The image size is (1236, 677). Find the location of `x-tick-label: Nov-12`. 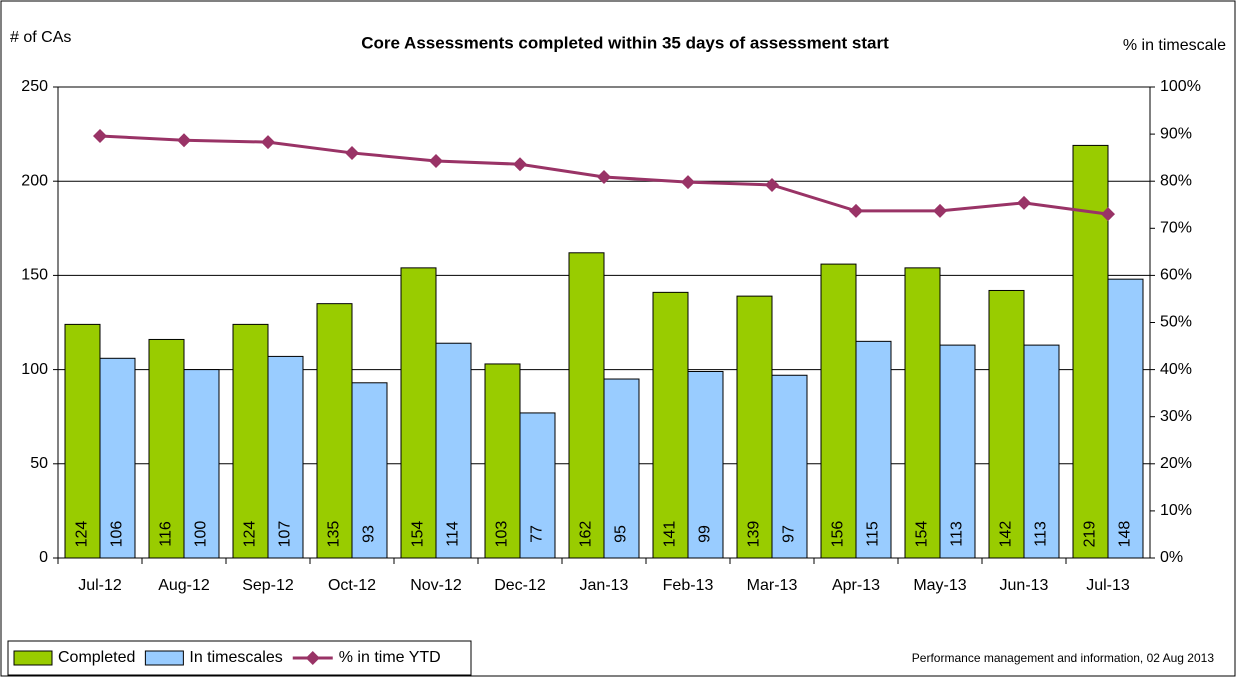

x-tick-label: Nov-12 is located at coordinates (436, 585).